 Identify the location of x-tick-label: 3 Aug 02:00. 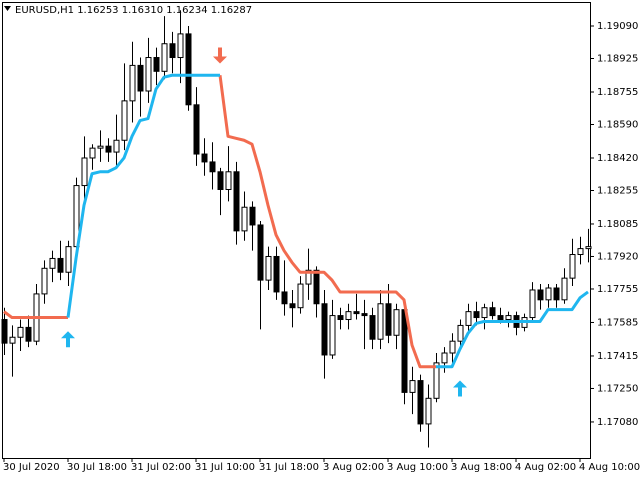
(353, 467).